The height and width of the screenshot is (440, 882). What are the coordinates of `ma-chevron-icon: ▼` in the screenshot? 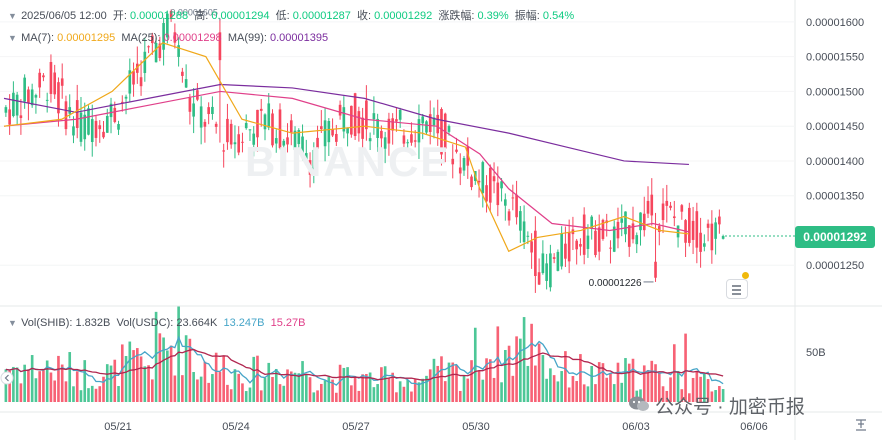 It's located at (12, 38).